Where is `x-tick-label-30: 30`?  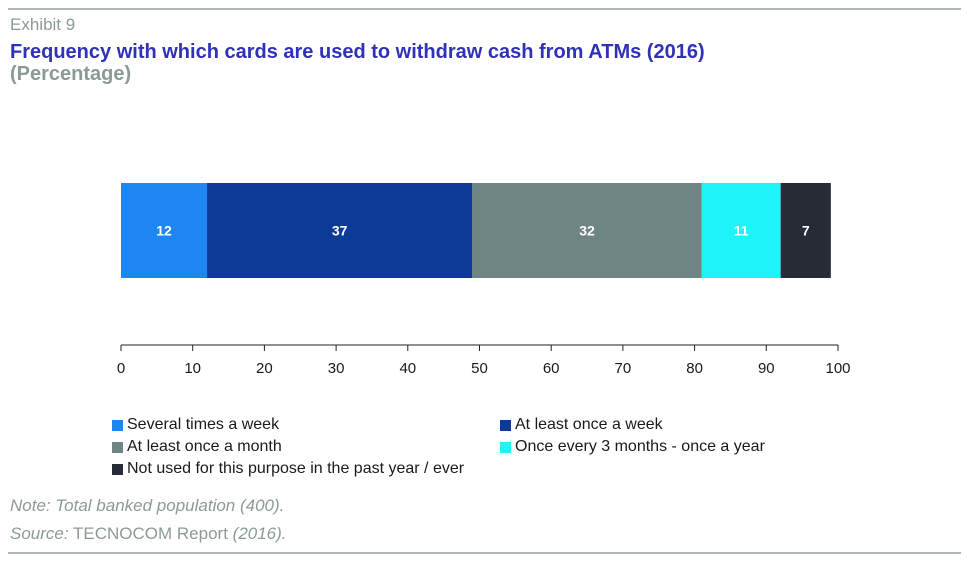
x-tick-label-30: 30 is located at coordinates (336, 368).